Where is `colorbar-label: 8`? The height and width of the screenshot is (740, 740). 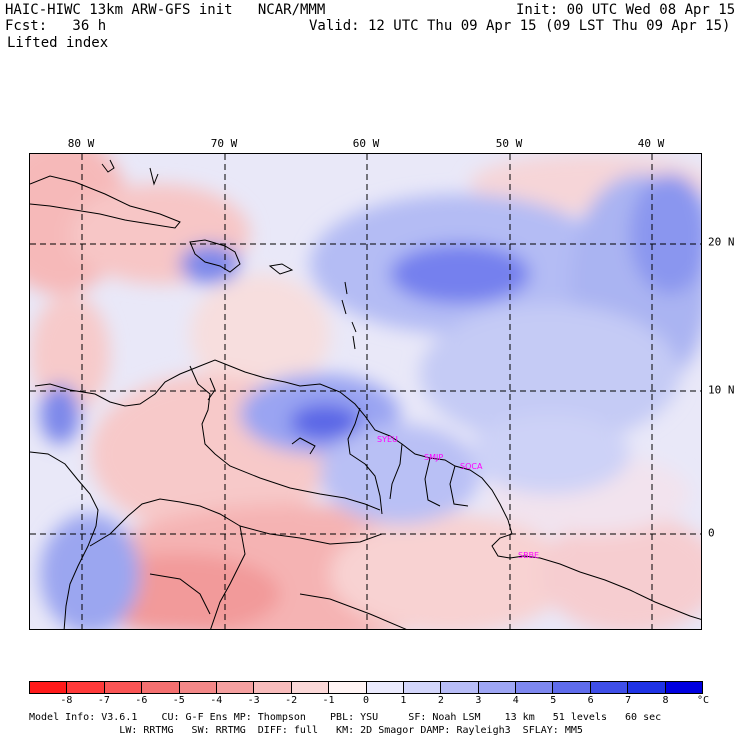
colorbar-label: 8 is located at coordinates (665, 700).